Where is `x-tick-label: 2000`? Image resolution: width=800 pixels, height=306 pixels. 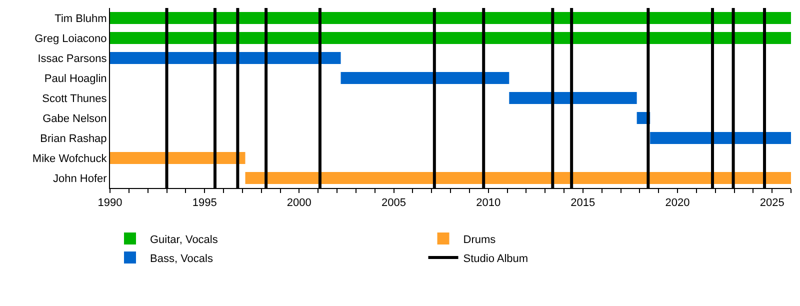
x-tick-label: 2000 is located at coordinates (299, 203).